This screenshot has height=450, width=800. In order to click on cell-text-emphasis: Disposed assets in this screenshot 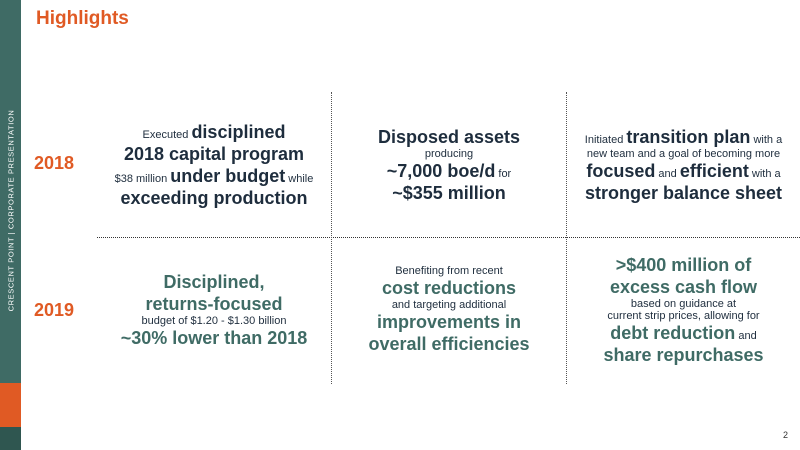, I will do `click(449, 137)`.